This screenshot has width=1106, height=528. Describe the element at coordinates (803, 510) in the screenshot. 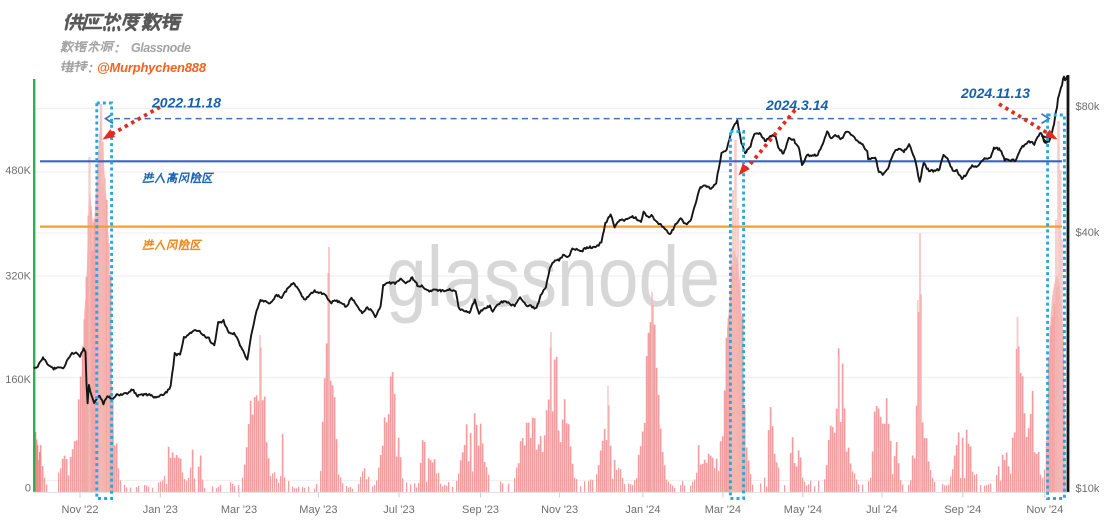

I see `svg-text: May '24` at that location.